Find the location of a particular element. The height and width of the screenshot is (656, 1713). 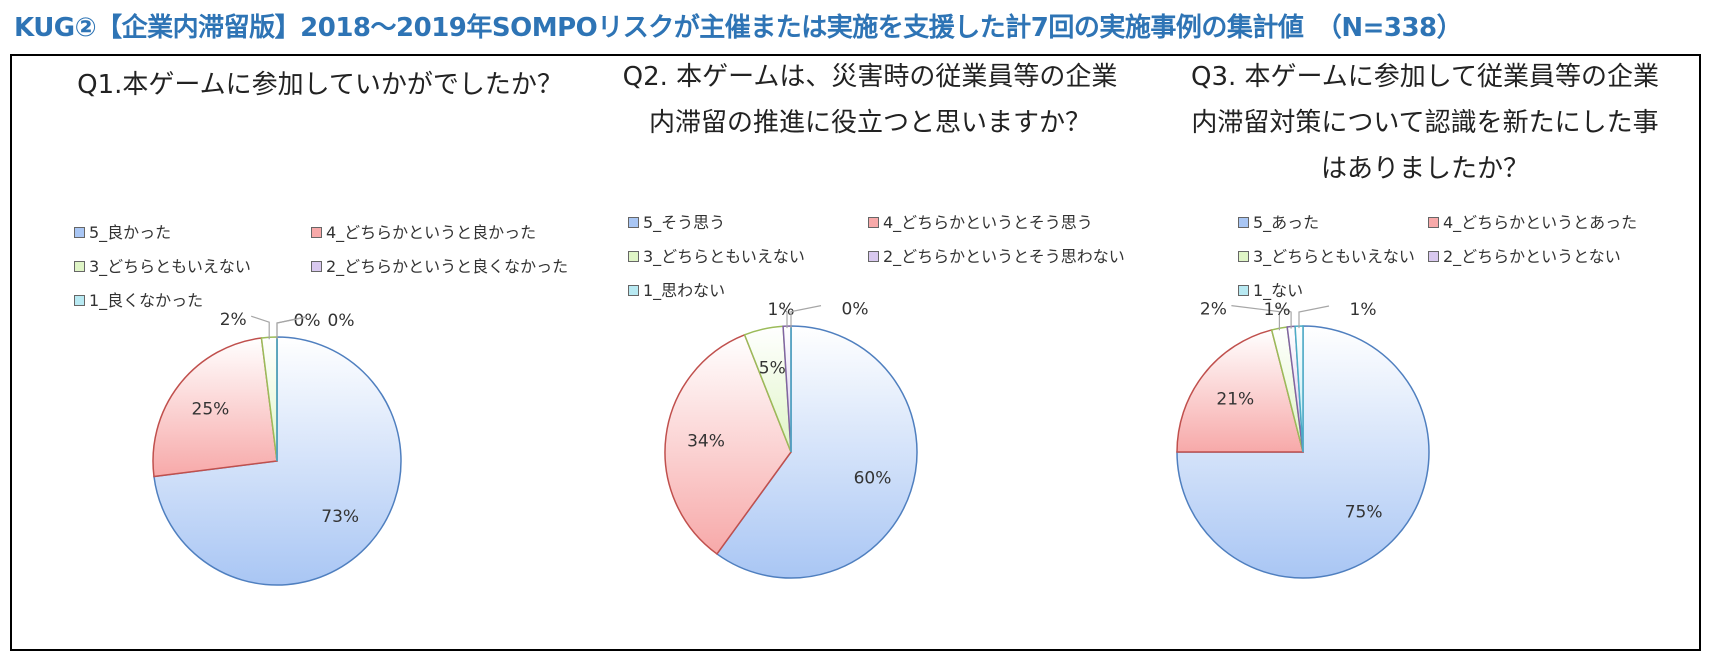

pie-chart: 60% 34% 5% 1% 0% is located at coordinates (791, 439).